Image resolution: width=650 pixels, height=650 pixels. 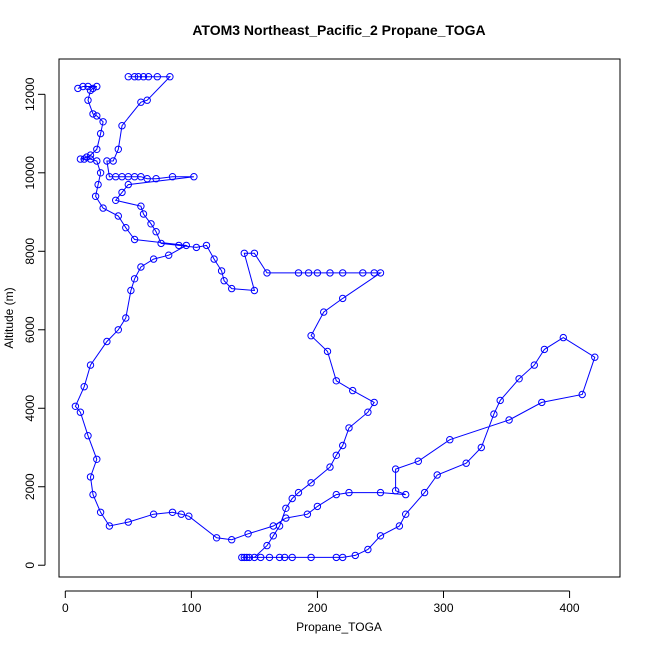 What do you see at coordinates (30, 565) in the screenshot?
I see `y-tick-label: 0` at bounding box center [30, 565].